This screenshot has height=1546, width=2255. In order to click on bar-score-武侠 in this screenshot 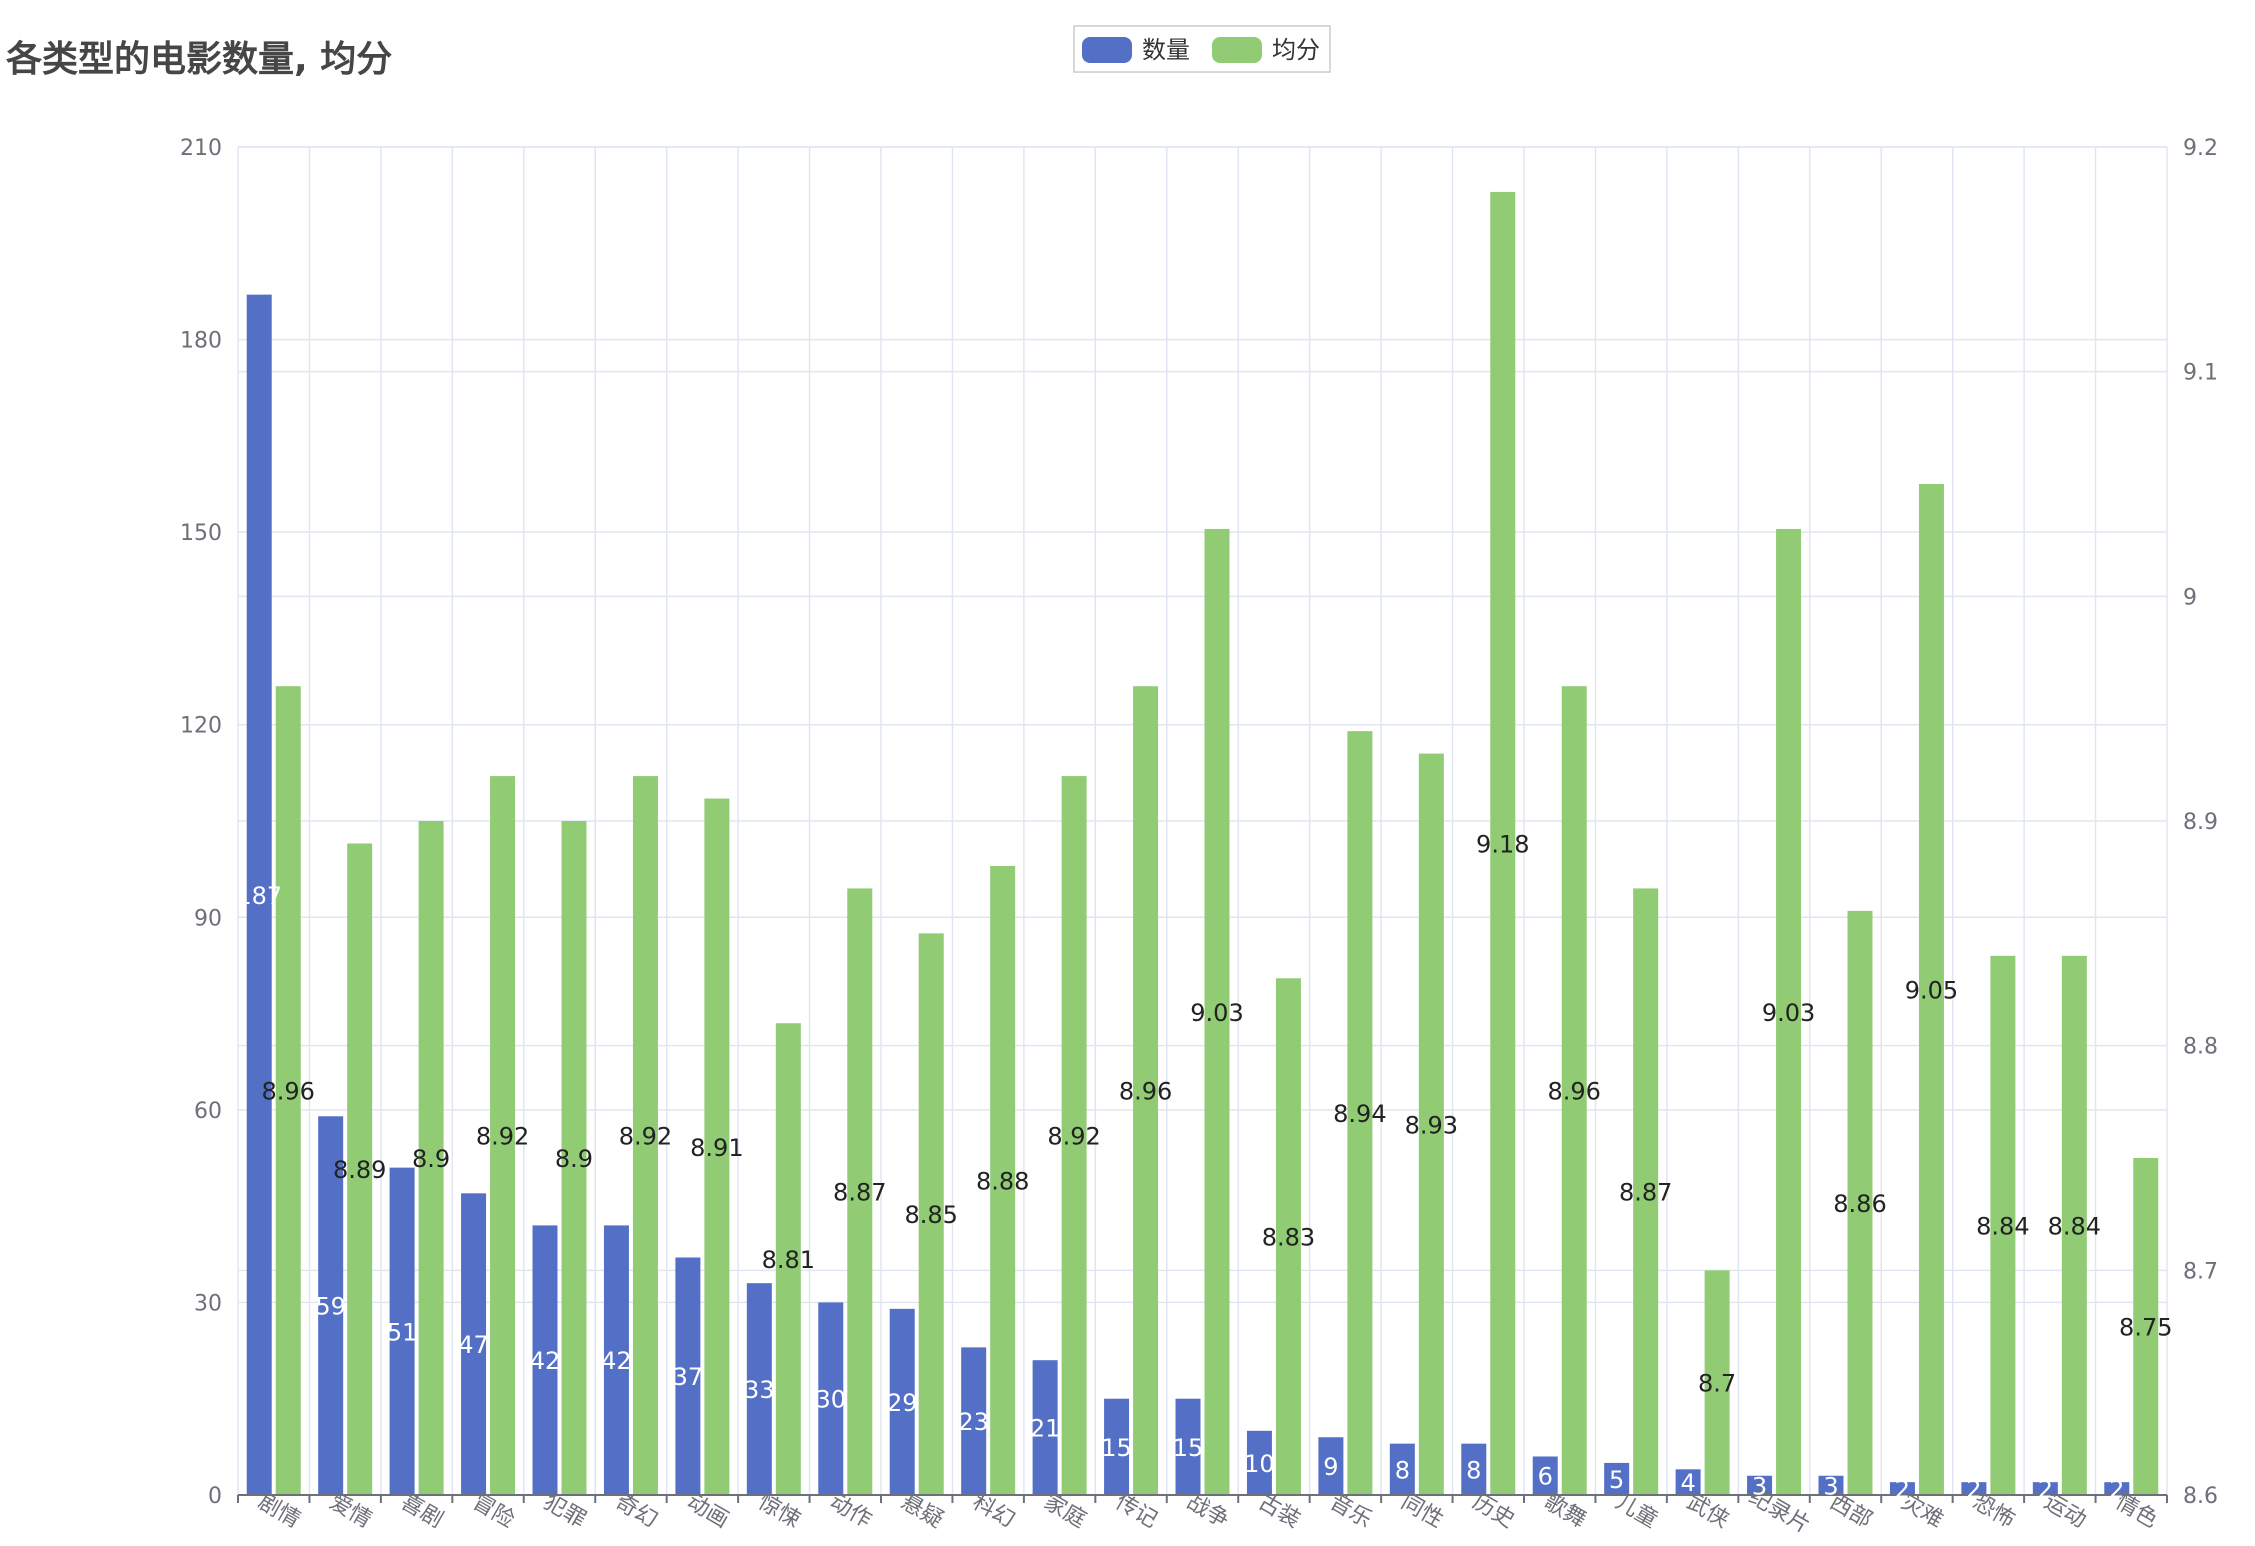, I will do `click(1717, 1382)`.